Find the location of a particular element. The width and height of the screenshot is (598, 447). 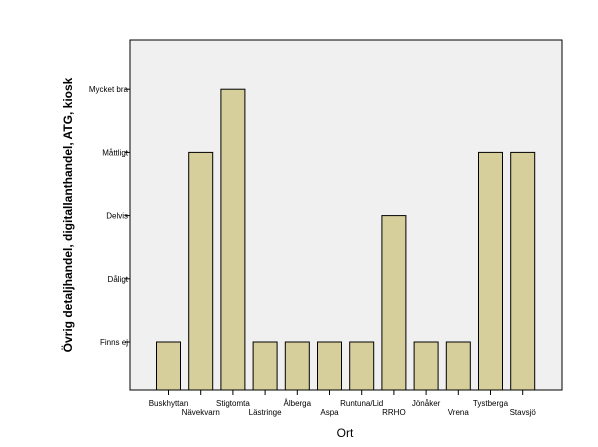

x-tick-label: Tystberga is located at coordinates (491, 403).